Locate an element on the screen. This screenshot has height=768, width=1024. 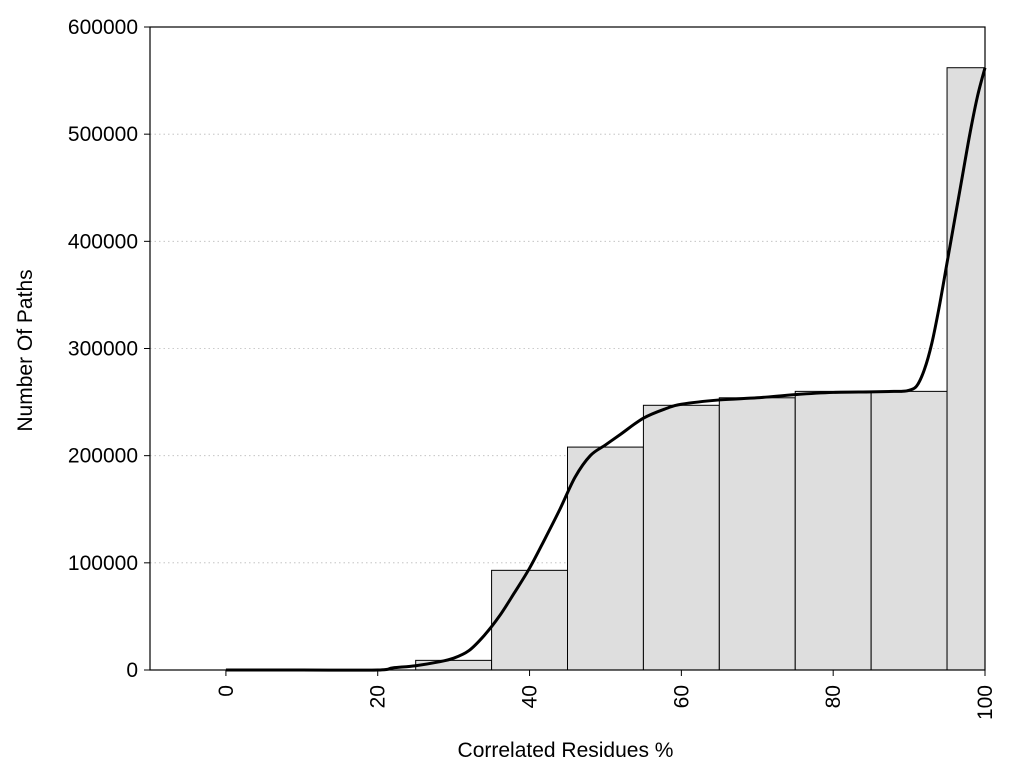
x-tick-label: 80 is located at coordinates (833, 696).